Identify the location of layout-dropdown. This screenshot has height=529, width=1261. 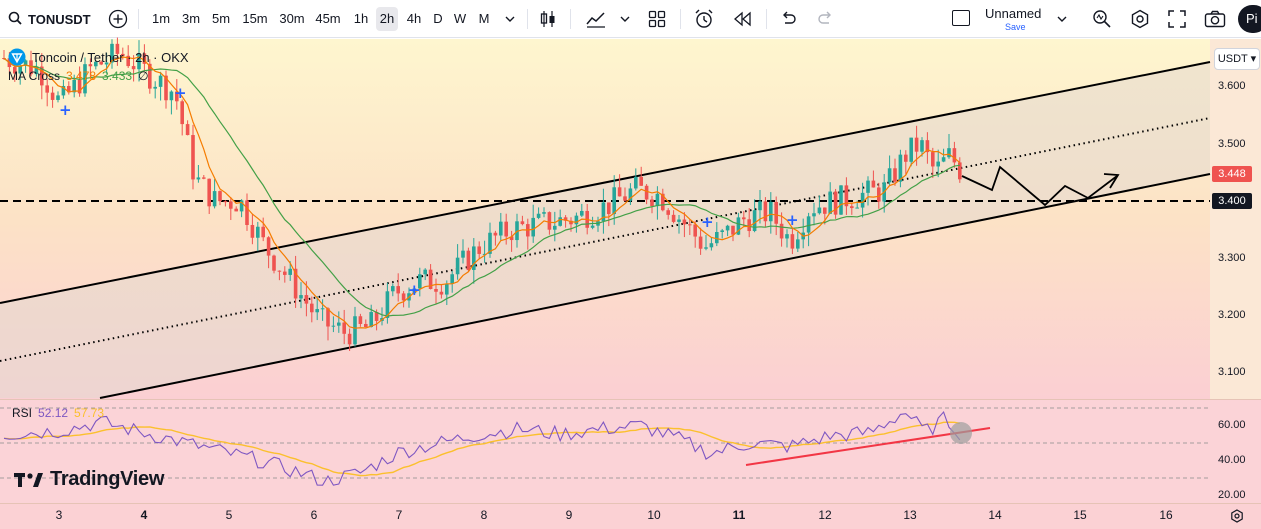
(1062, 19).